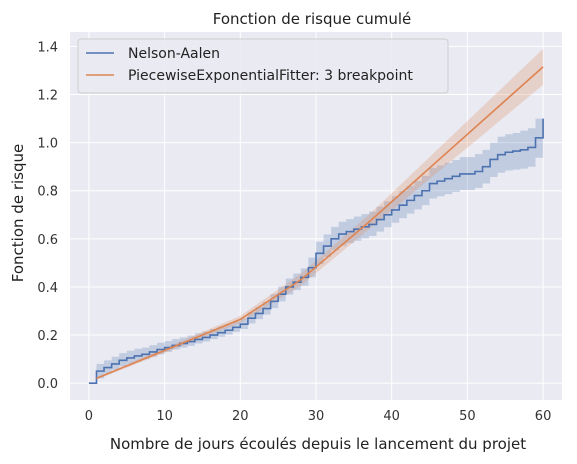  I want to click on legend-box, so click(263, 66).